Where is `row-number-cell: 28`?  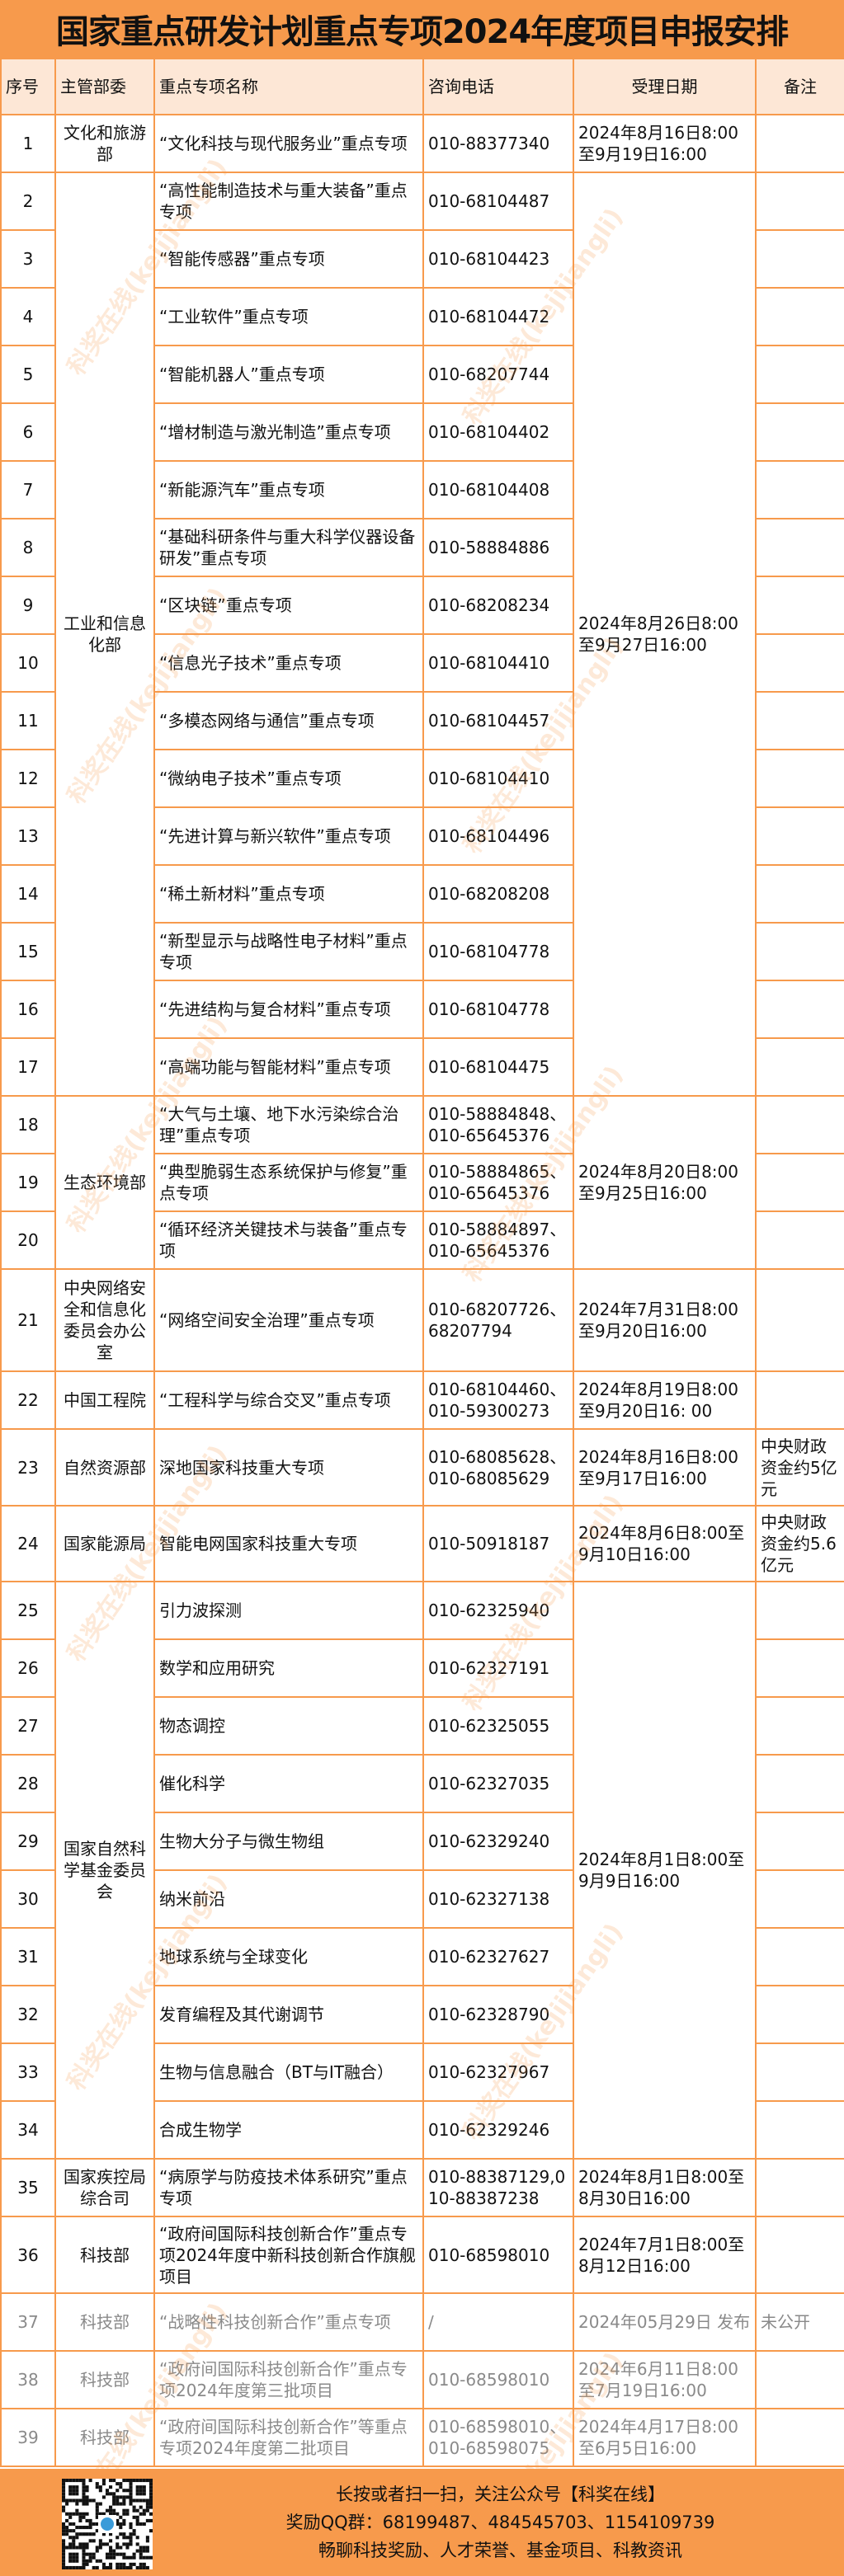 row-number-cell: 28 is located at coordinates (28, 1783).